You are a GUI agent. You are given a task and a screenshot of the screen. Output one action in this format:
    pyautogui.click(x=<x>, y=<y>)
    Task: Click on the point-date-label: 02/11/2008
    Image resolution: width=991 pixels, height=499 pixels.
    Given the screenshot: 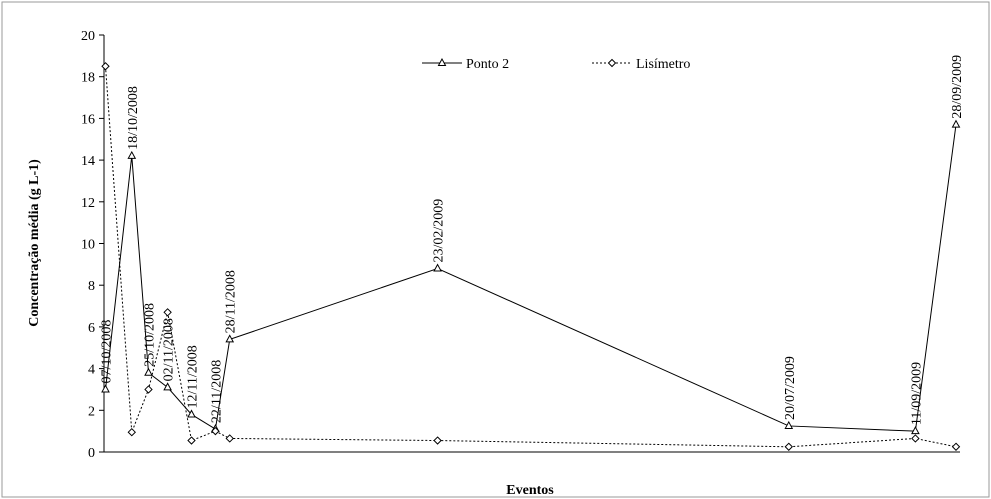 What is the action you would take?
    pyautogui.click(x=169, y=349)
    